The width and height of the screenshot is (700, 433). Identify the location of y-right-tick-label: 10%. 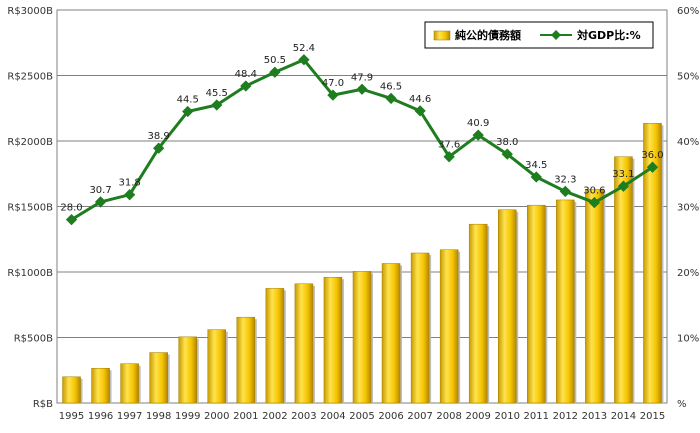
(688, 339).